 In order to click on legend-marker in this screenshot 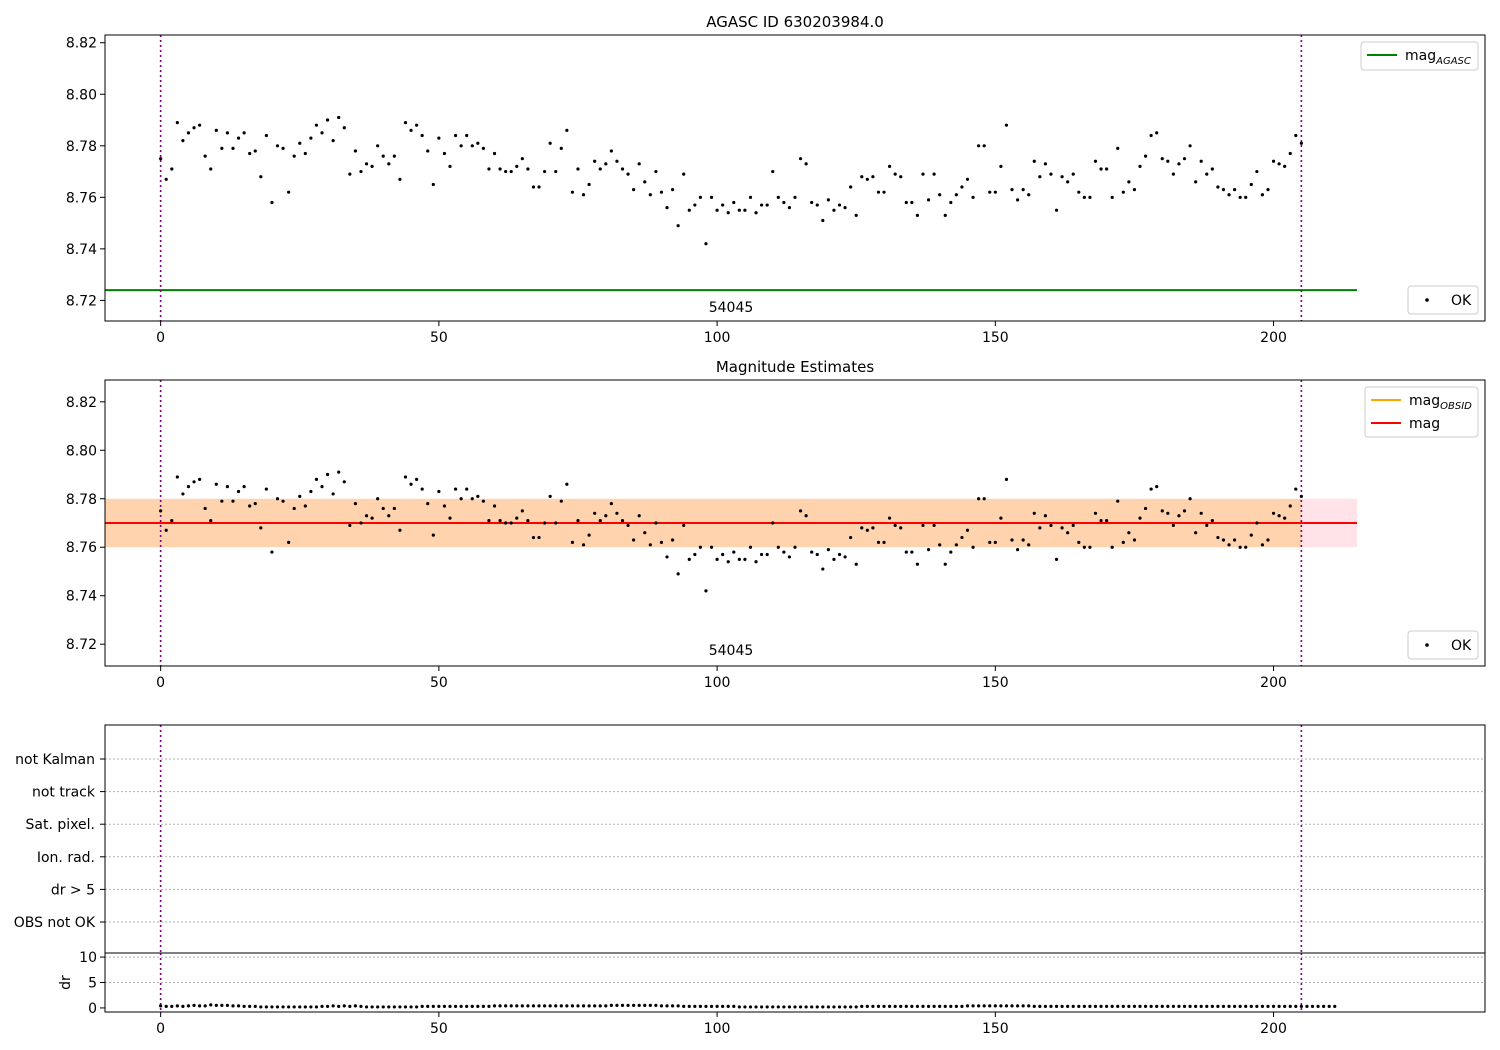, I will do `click(1427, 645)`.